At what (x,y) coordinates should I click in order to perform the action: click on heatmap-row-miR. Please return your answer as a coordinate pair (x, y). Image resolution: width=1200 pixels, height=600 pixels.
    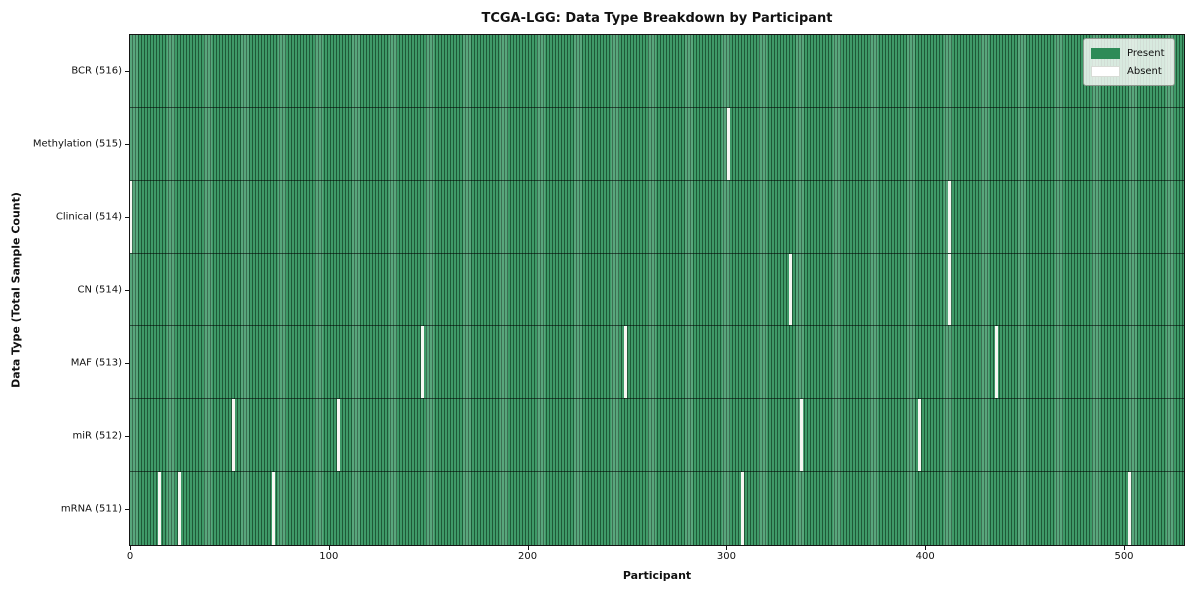
    Looking at the image, I should click on (657, 436).